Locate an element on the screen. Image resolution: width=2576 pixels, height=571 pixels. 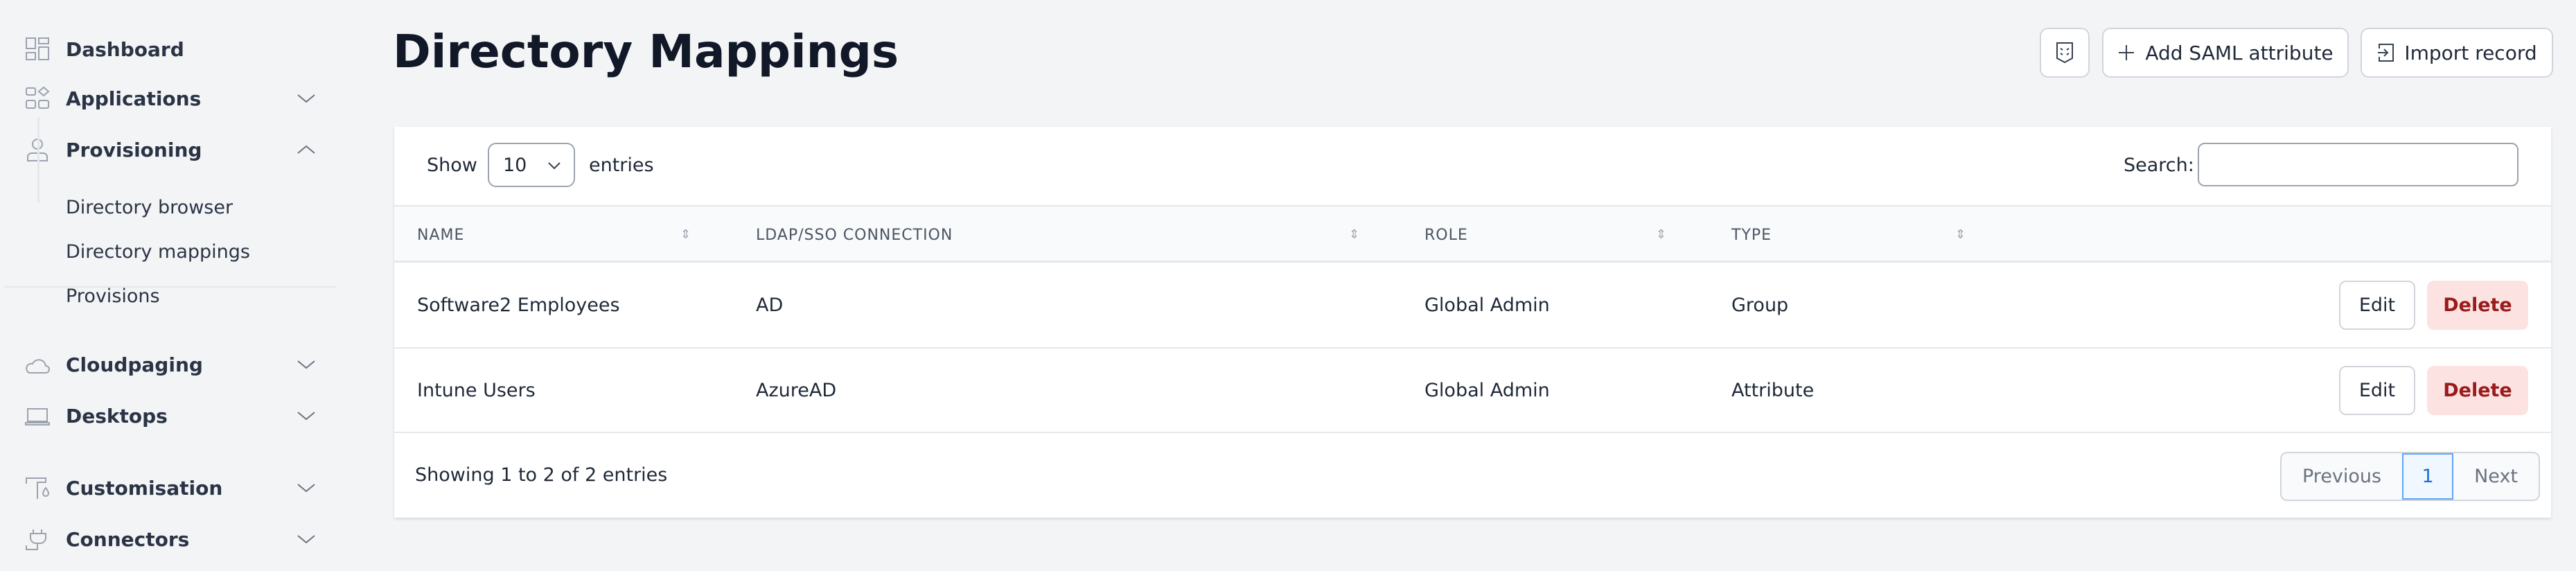
submenu-line is located at coordinates (38, 160).